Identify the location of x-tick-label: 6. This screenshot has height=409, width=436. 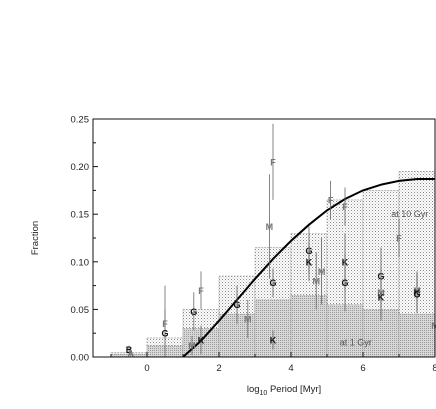
(362, 368).